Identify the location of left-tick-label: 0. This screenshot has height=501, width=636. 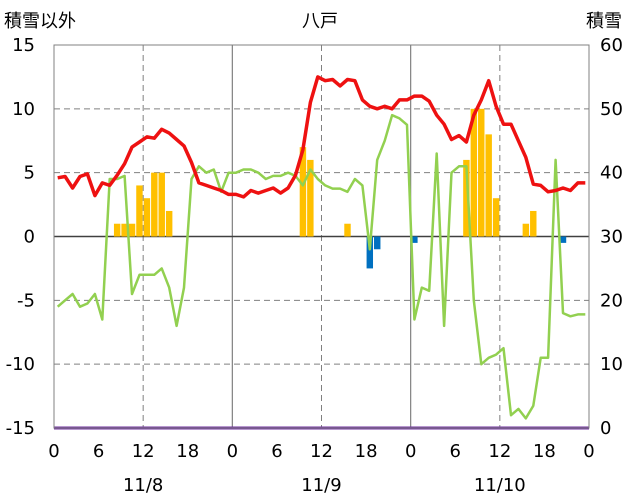
(29, 237).